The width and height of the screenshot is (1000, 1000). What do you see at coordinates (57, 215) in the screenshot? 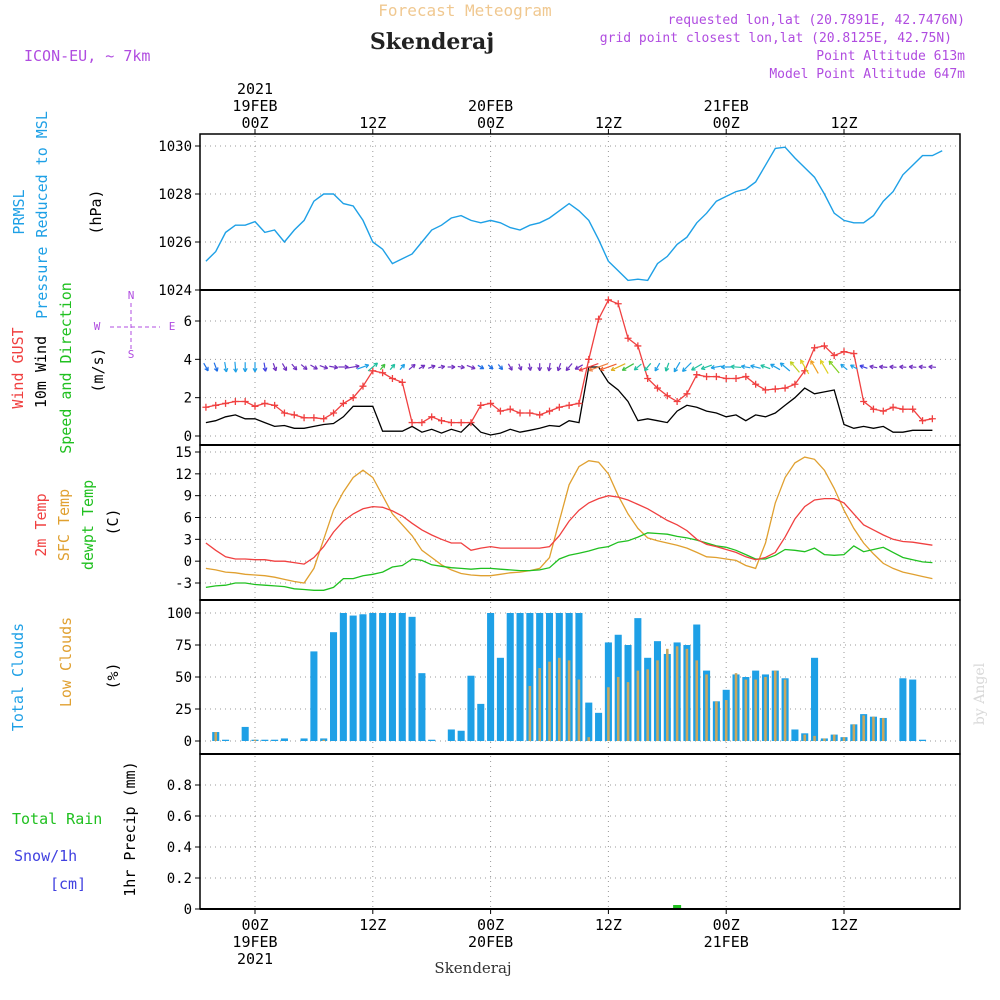
I see `pressure-labels: PRMSL Pressure Reduced to MSL (hPa)` at bounding box center [57, 215].